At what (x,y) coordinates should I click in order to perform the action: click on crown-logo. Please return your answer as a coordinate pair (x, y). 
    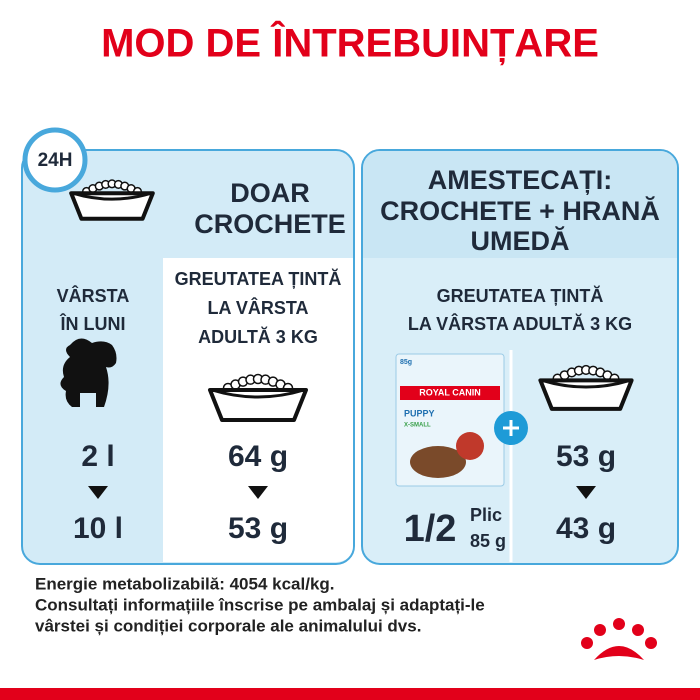
    Looking at the image, I should click on (619, 639).